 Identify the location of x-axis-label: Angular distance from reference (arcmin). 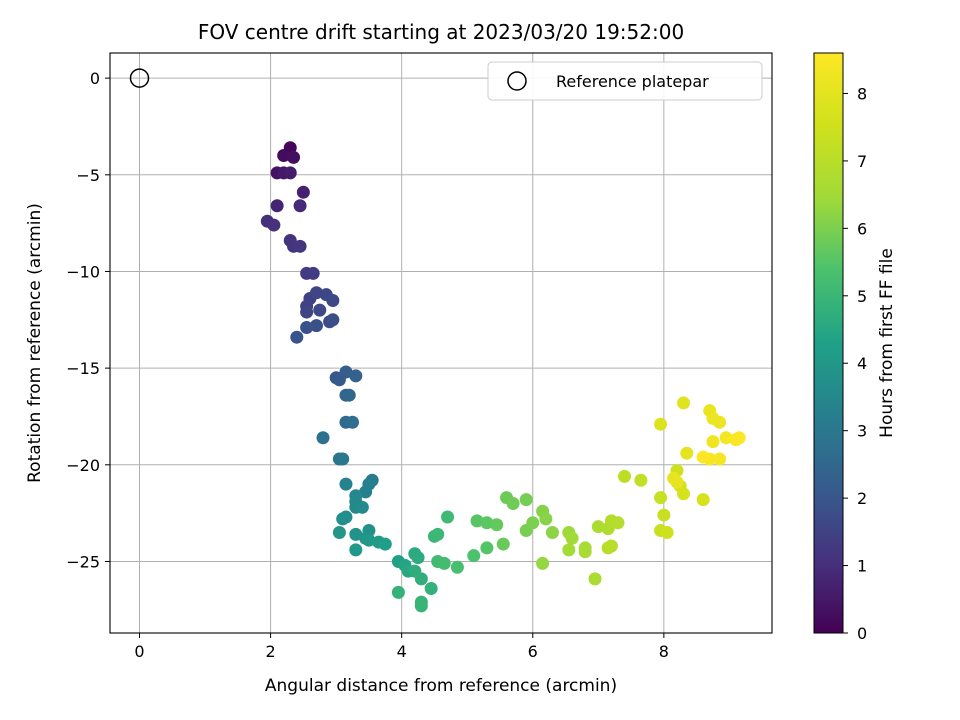
(441, 686).